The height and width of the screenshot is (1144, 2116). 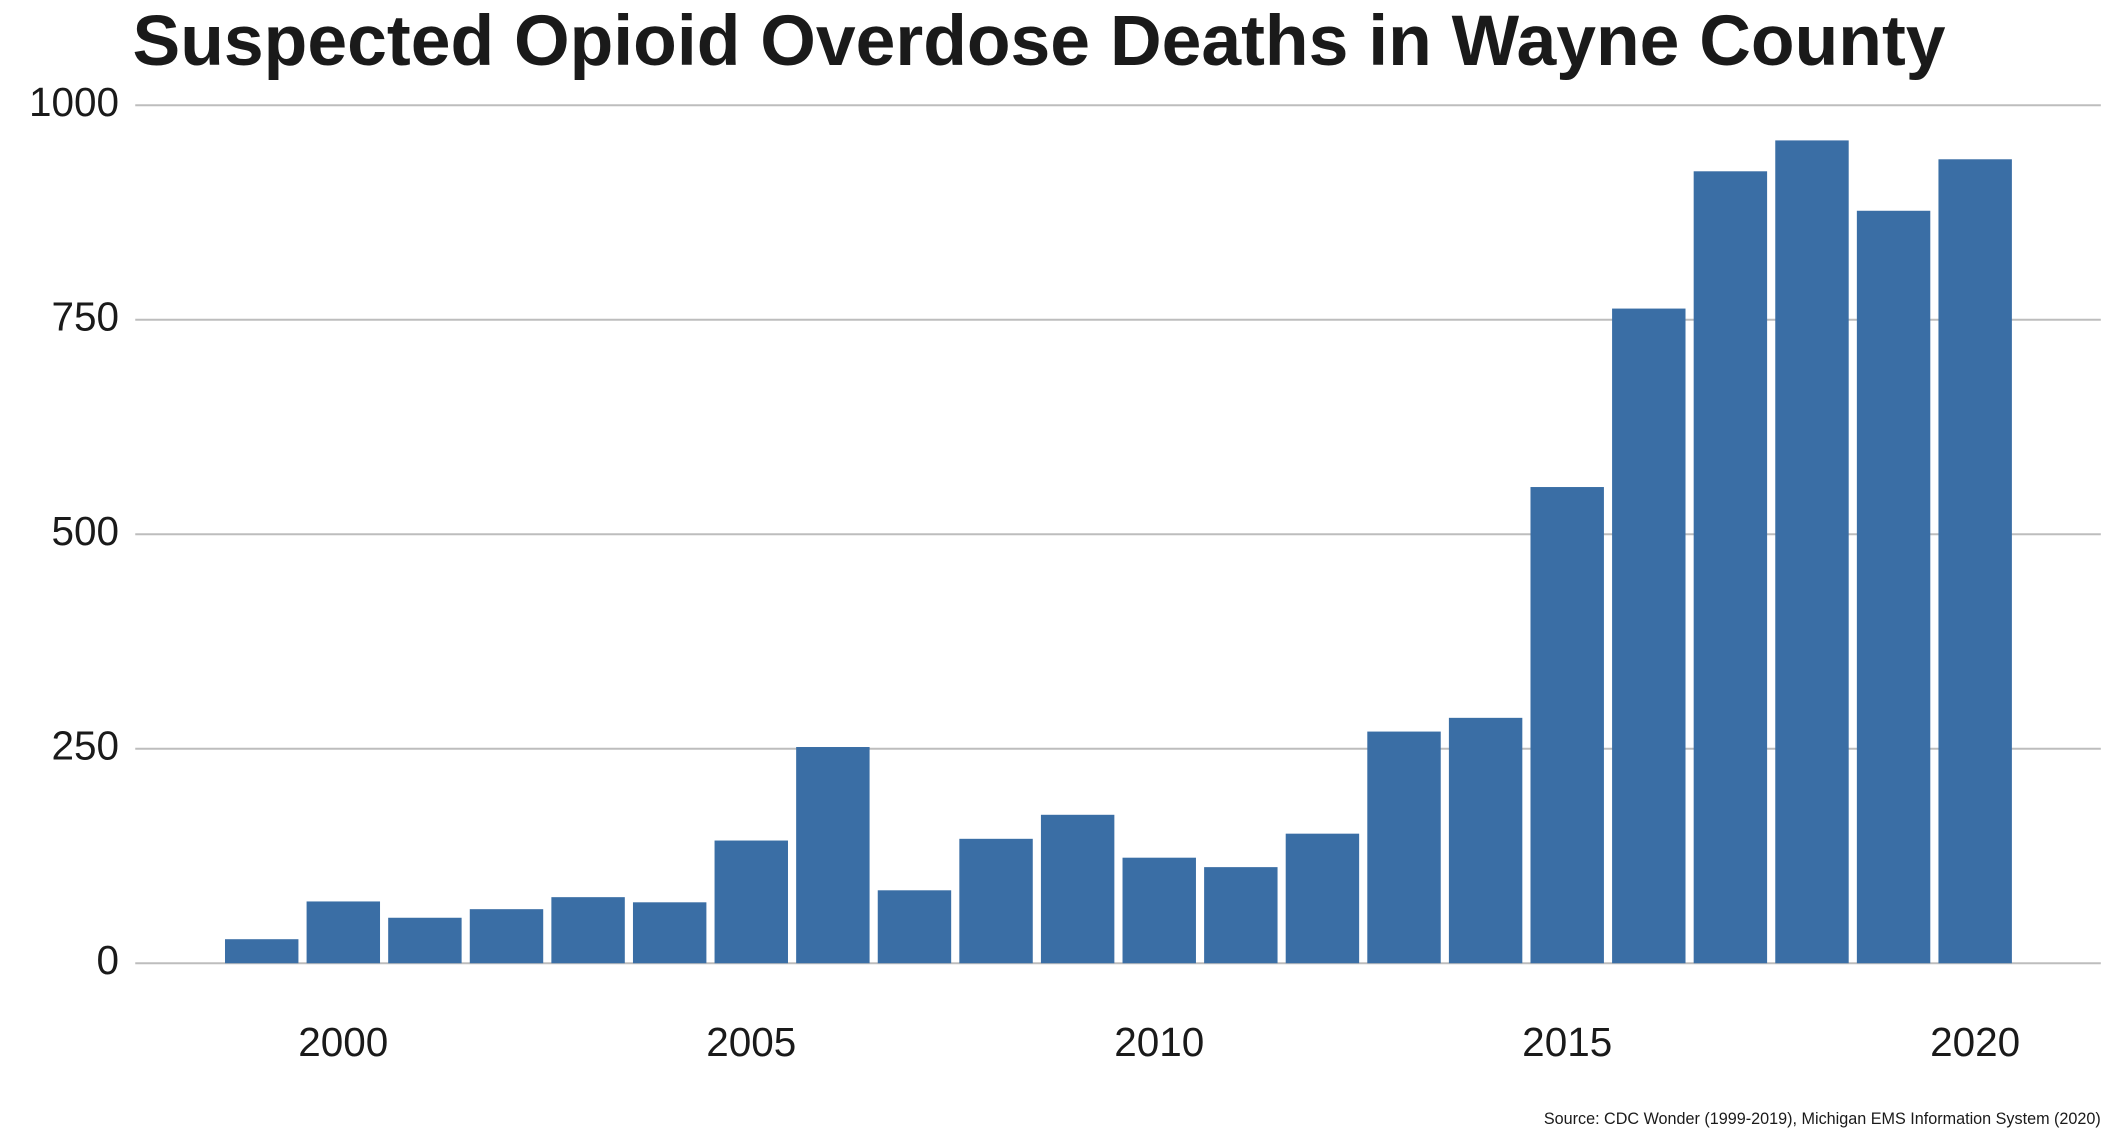 What do you see at coordinates (86, 316) in the screenshot?
I see `y-tick-label: 750` at bounding box center [86, 316].